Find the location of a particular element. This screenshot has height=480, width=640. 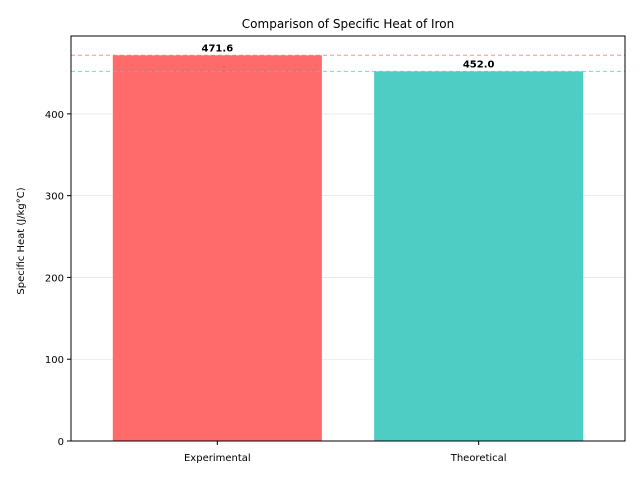

data-label-experimental: 471.6 is located at coordinates (218, 48).